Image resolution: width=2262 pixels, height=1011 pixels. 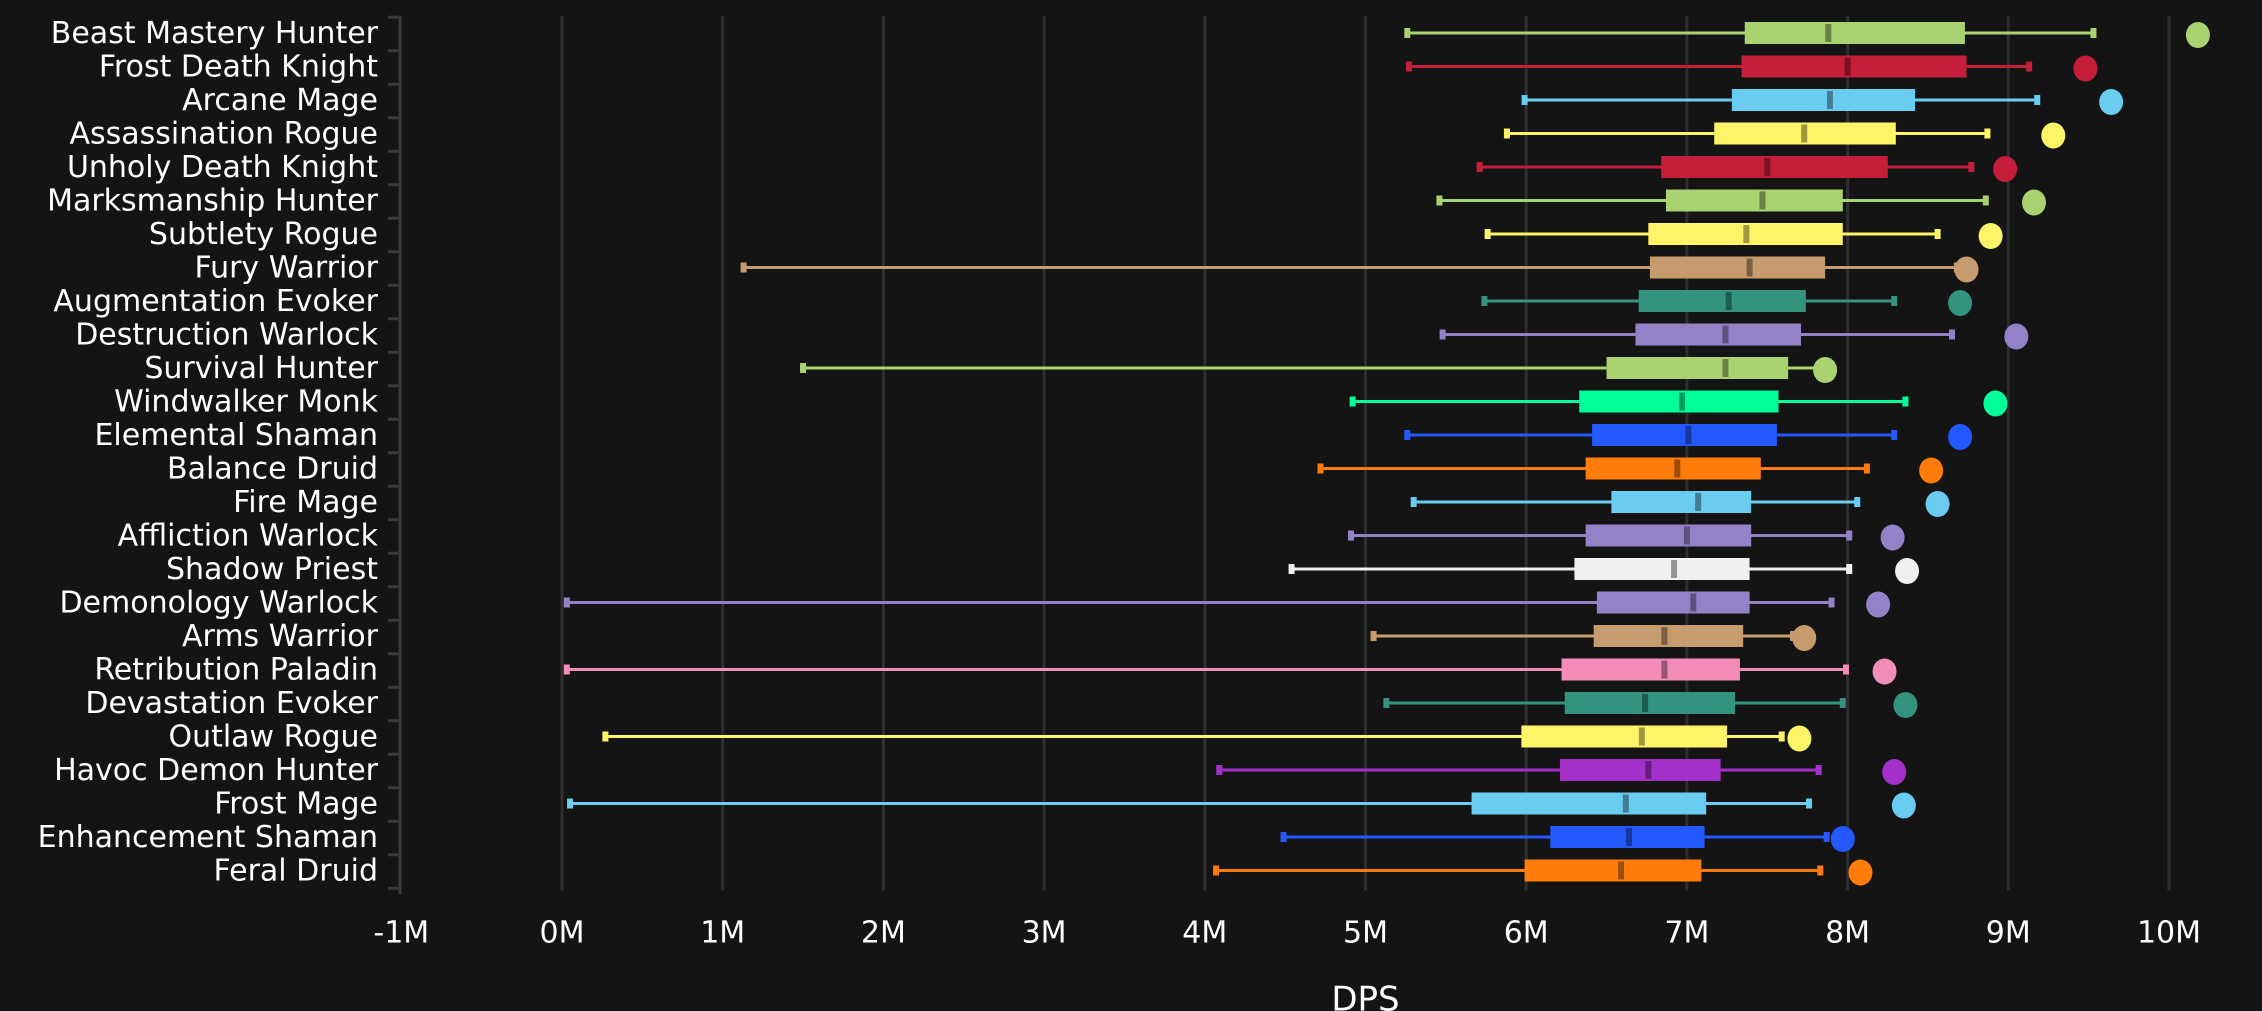 What do you see at coordinates (1013, 301) in the screenshot?
I see `series-row: Augmentation Evoker` at bounding box center [1013, 301].